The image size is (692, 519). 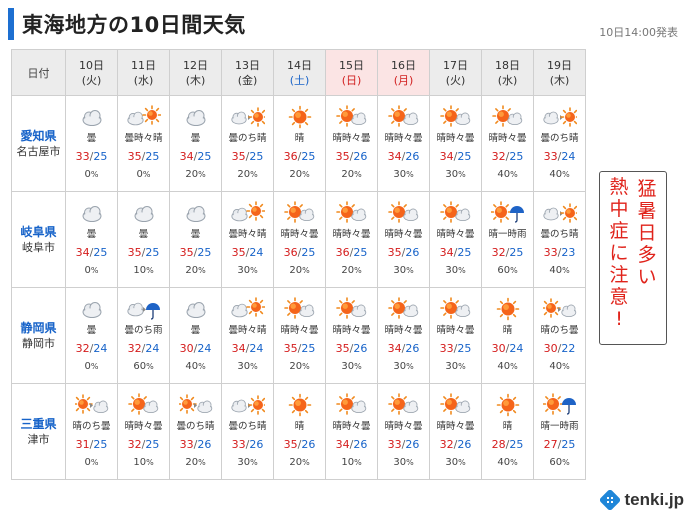 What do you see at coordinates (348, 462) in the screenshot?
I see `precip-value: 10` at bounding box center [348, 462].